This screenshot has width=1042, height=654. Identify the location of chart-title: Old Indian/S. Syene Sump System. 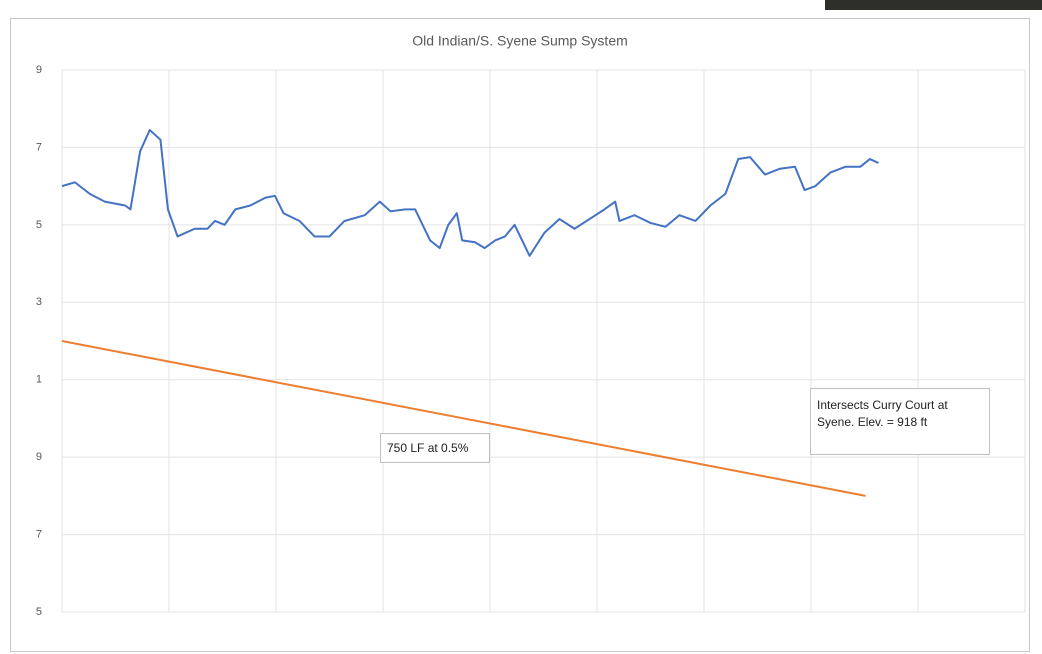
(520, 41).